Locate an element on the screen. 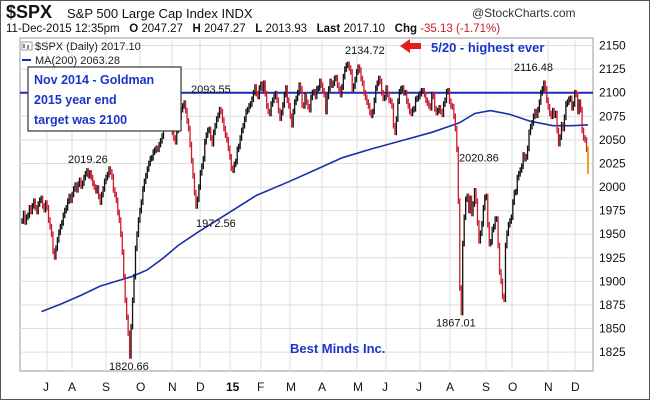  peak-label: 2134.72 is located at coordinates (365, 51).